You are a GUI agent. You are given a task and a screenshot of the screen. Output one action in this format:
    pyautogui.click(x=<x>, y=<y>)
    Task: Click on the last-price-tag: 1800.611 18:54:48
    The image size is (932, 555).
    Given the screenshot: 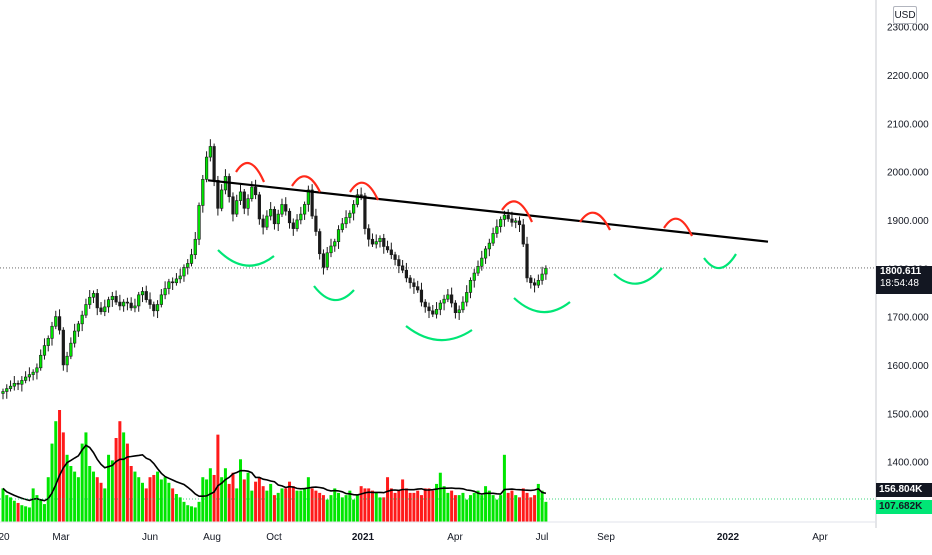 What is the action you would take?
    pyautogui.click(x=904, y=280)
    